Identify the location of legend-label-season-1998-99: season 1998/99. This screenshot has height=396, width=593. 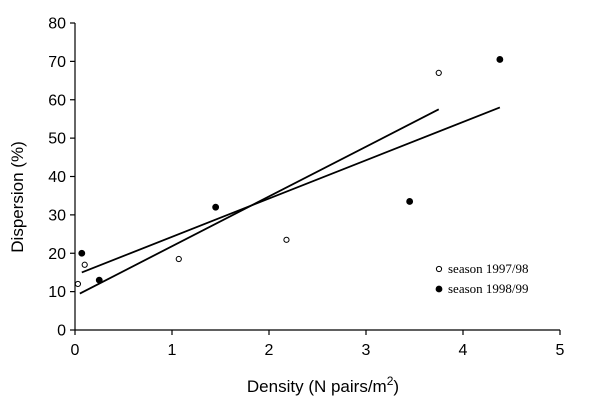
(488, 288).